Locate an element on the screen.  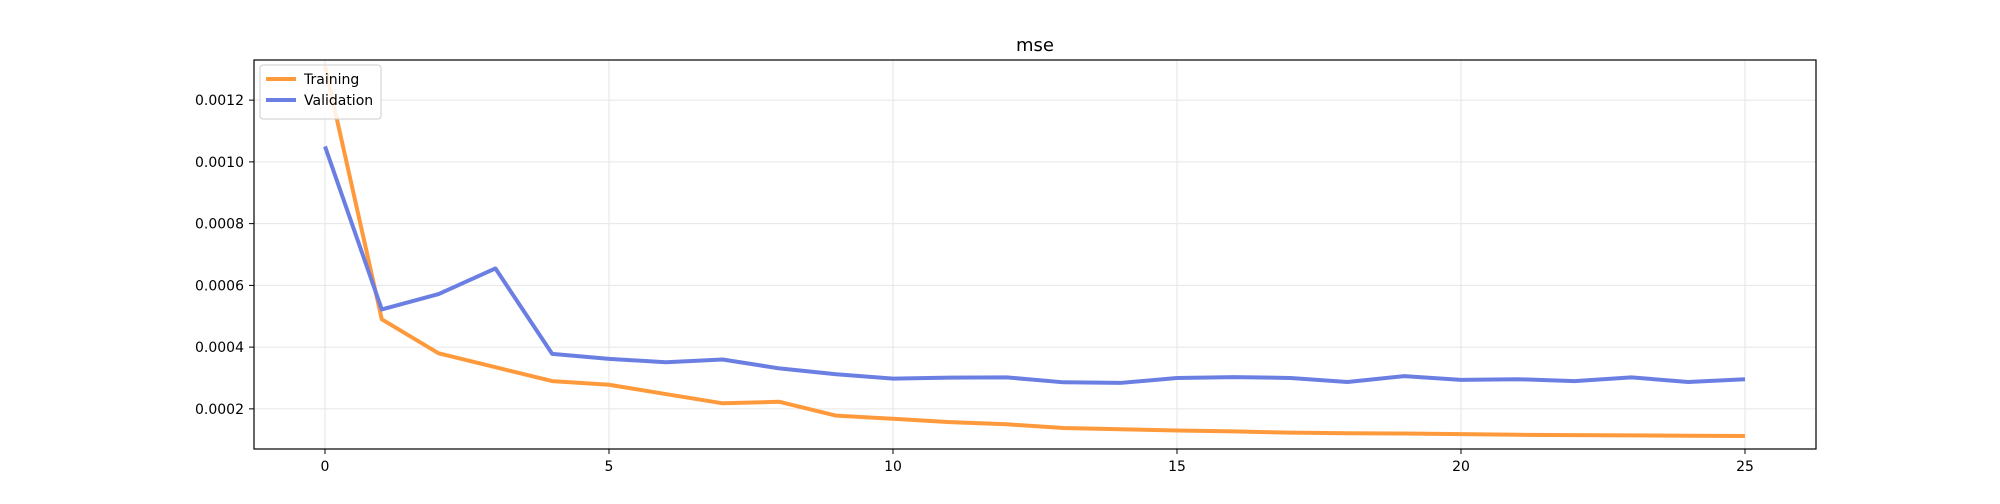
y-tick-label: 0.0006 is located at coordinates (219, 286).